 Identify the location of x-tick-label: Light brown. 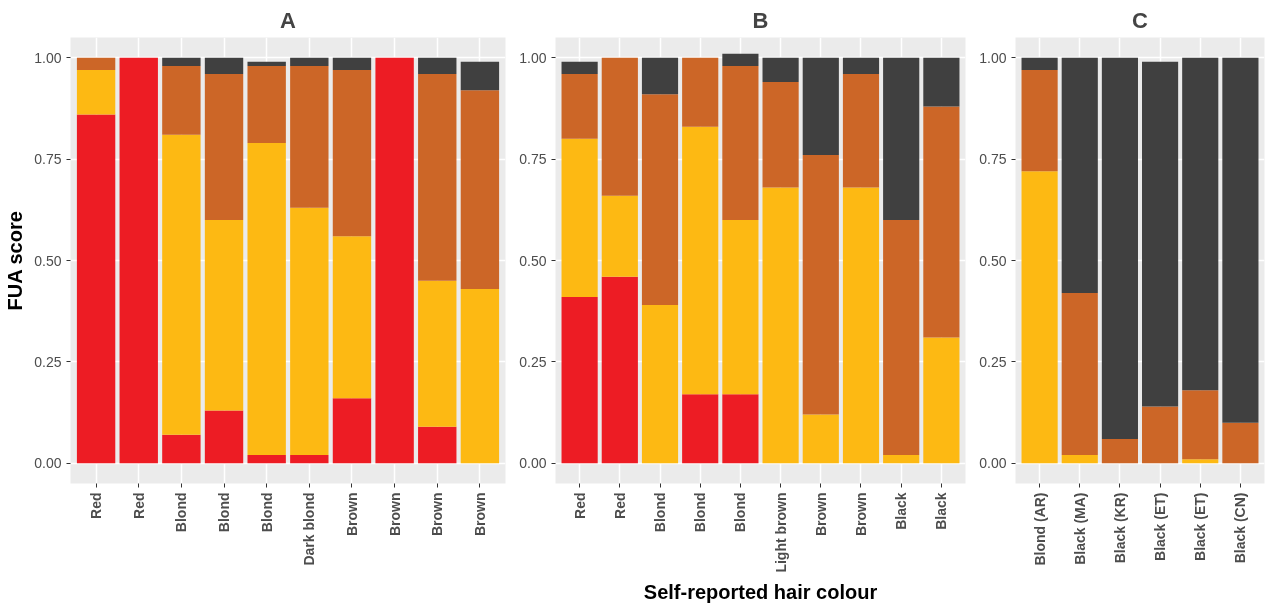
(780, 532).